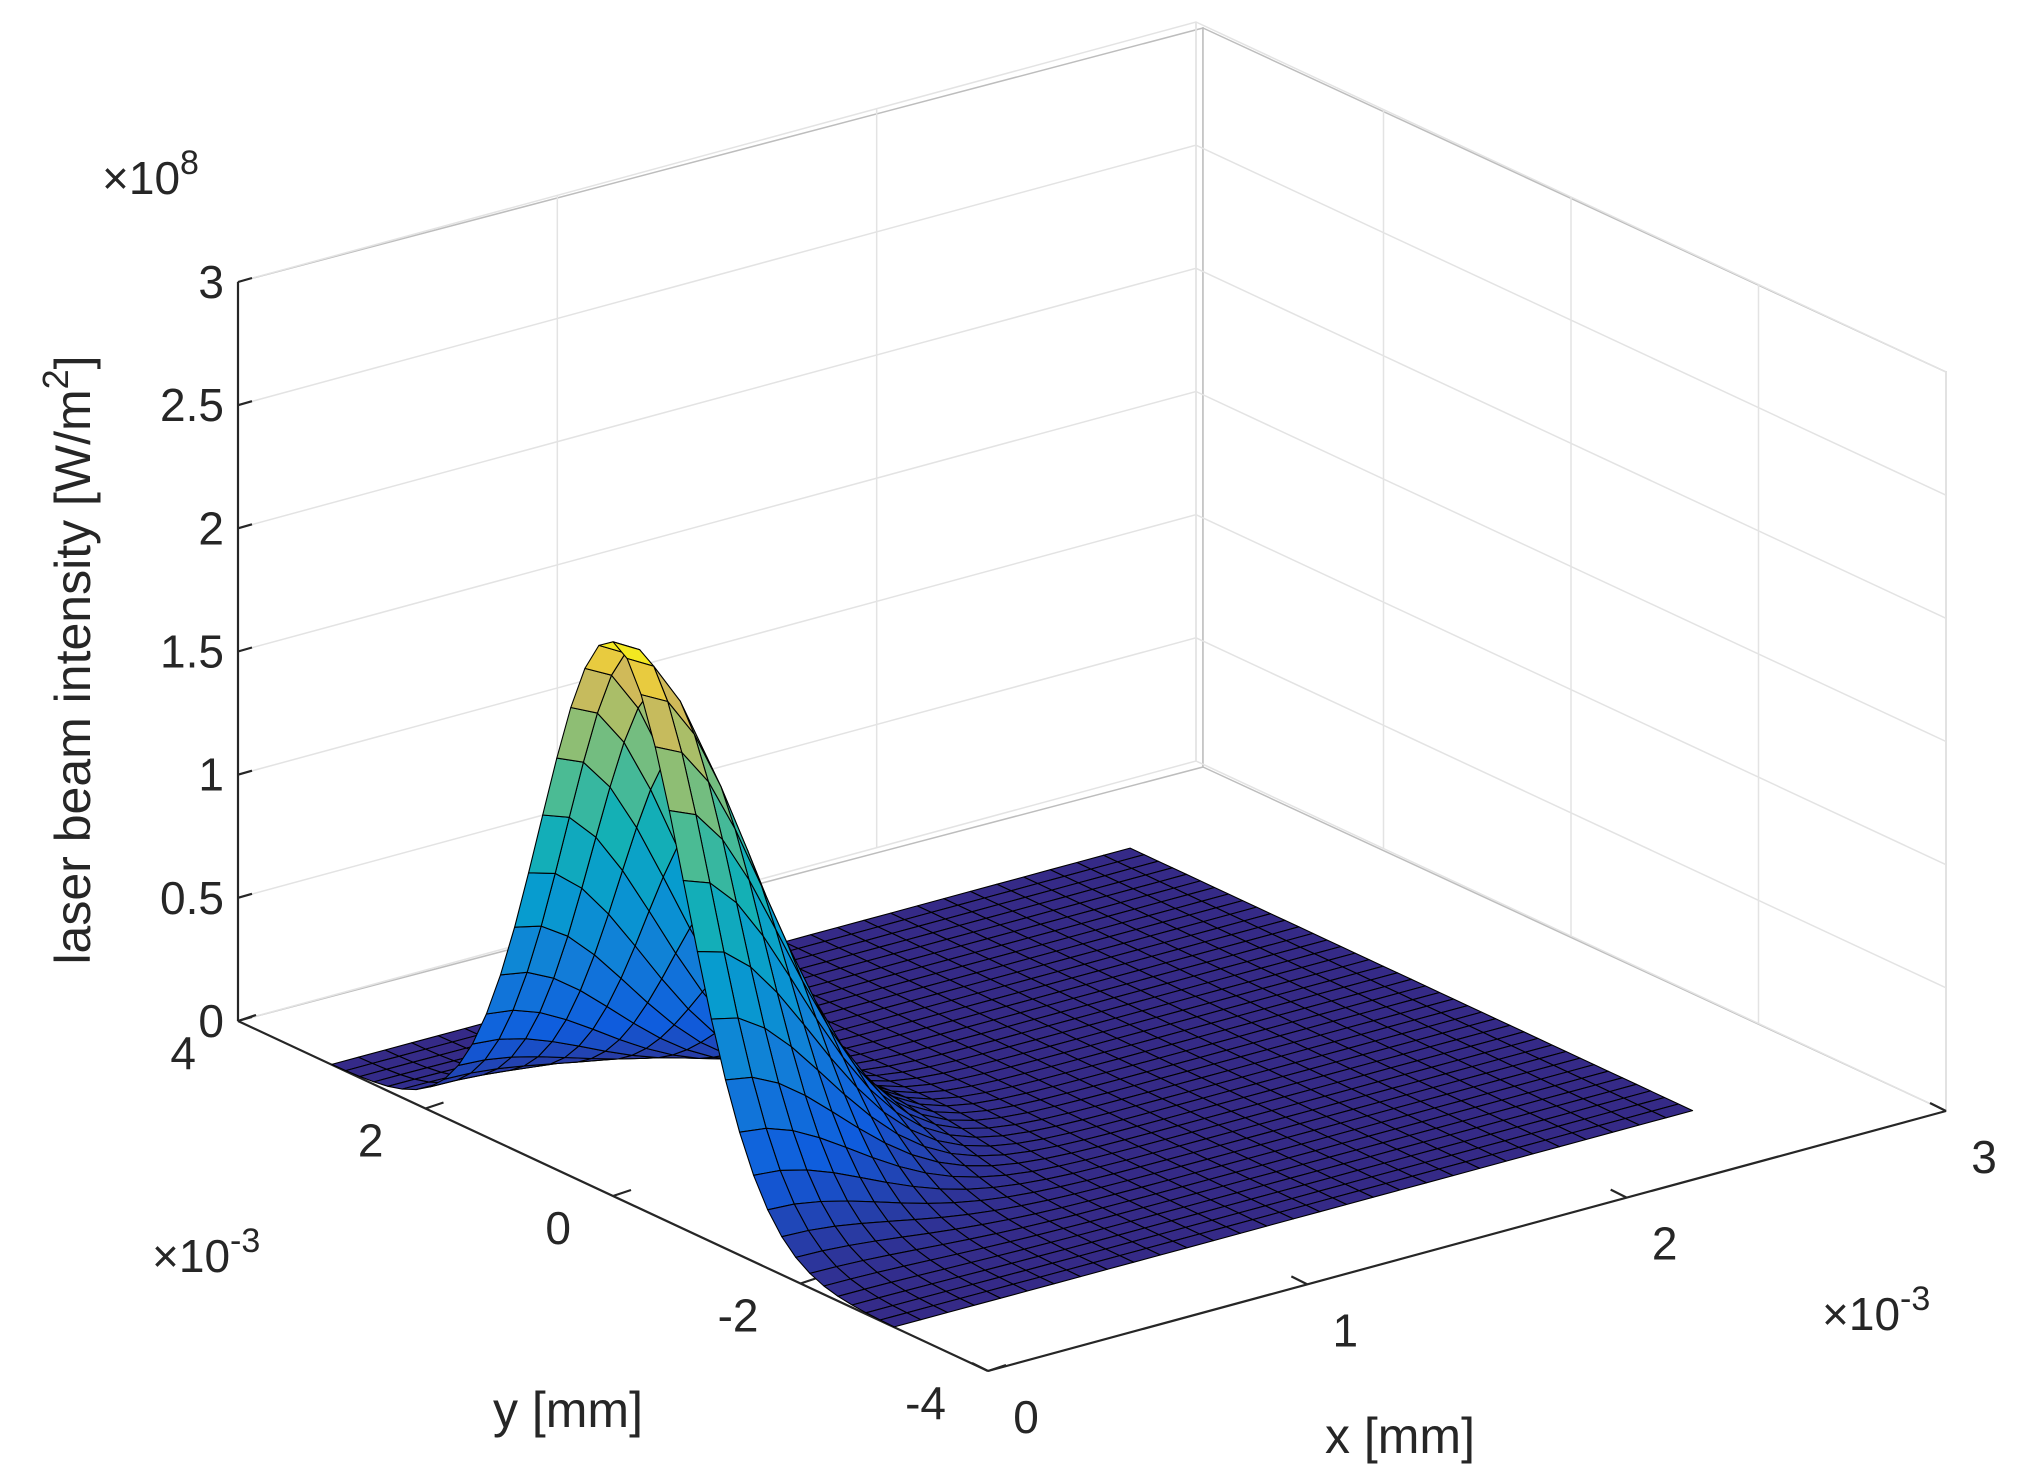 The width and height of the screenshot is (2033, 1478). Describe the element at coordinates (68, 659) in the screenshot. I see `z-axis-label: laser beam intensity [W/m2]` at that location.